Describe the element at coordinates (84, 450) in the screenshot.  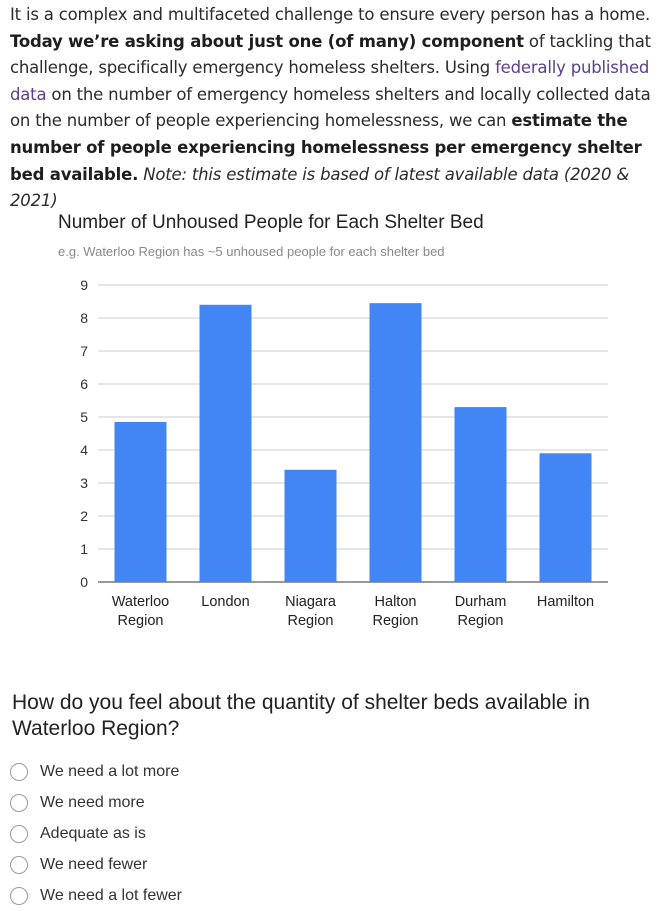
I see `y-tick-label: 4` at that location.